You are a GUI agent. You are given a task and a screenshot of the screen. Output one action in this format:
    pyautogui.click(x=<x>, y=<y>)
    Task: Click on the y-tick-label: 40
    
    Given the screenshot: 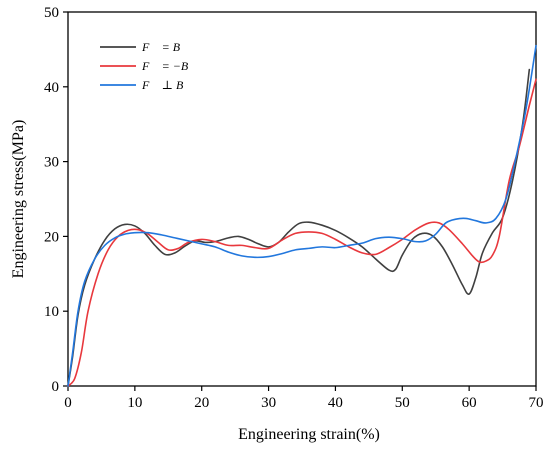 What is the action you would take?
    pyautogui.click(x=51, y=88)
    